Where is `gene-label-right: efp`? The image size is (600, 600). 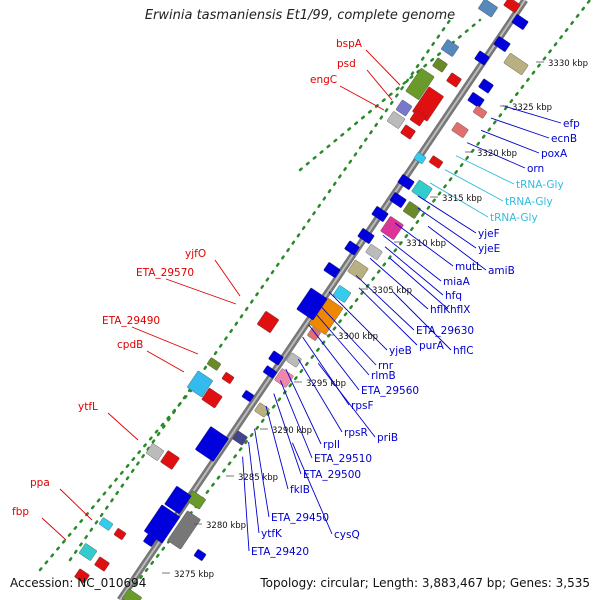
gene-label-right: efp is located at coordinates (571, 124).